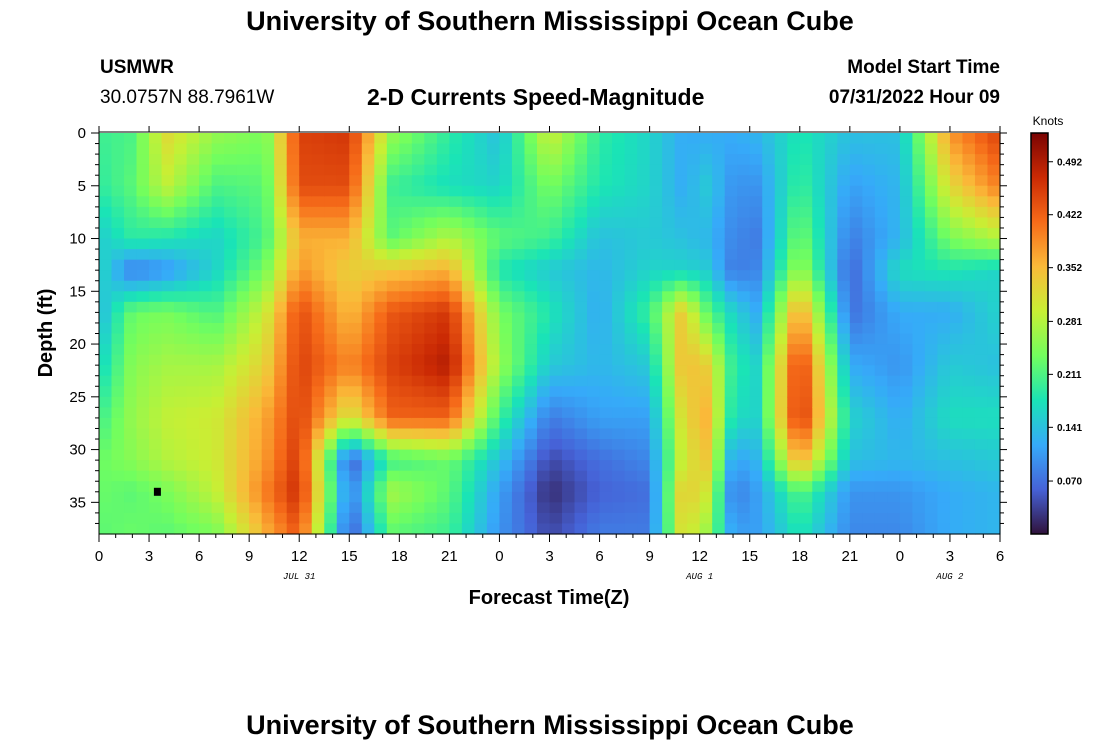 The height and width of the screenshot is (750, 1100). Describe the element at coordinates (46, 333) in the screenshot. I see `y-axis-label: Depth (ft)` at that location.